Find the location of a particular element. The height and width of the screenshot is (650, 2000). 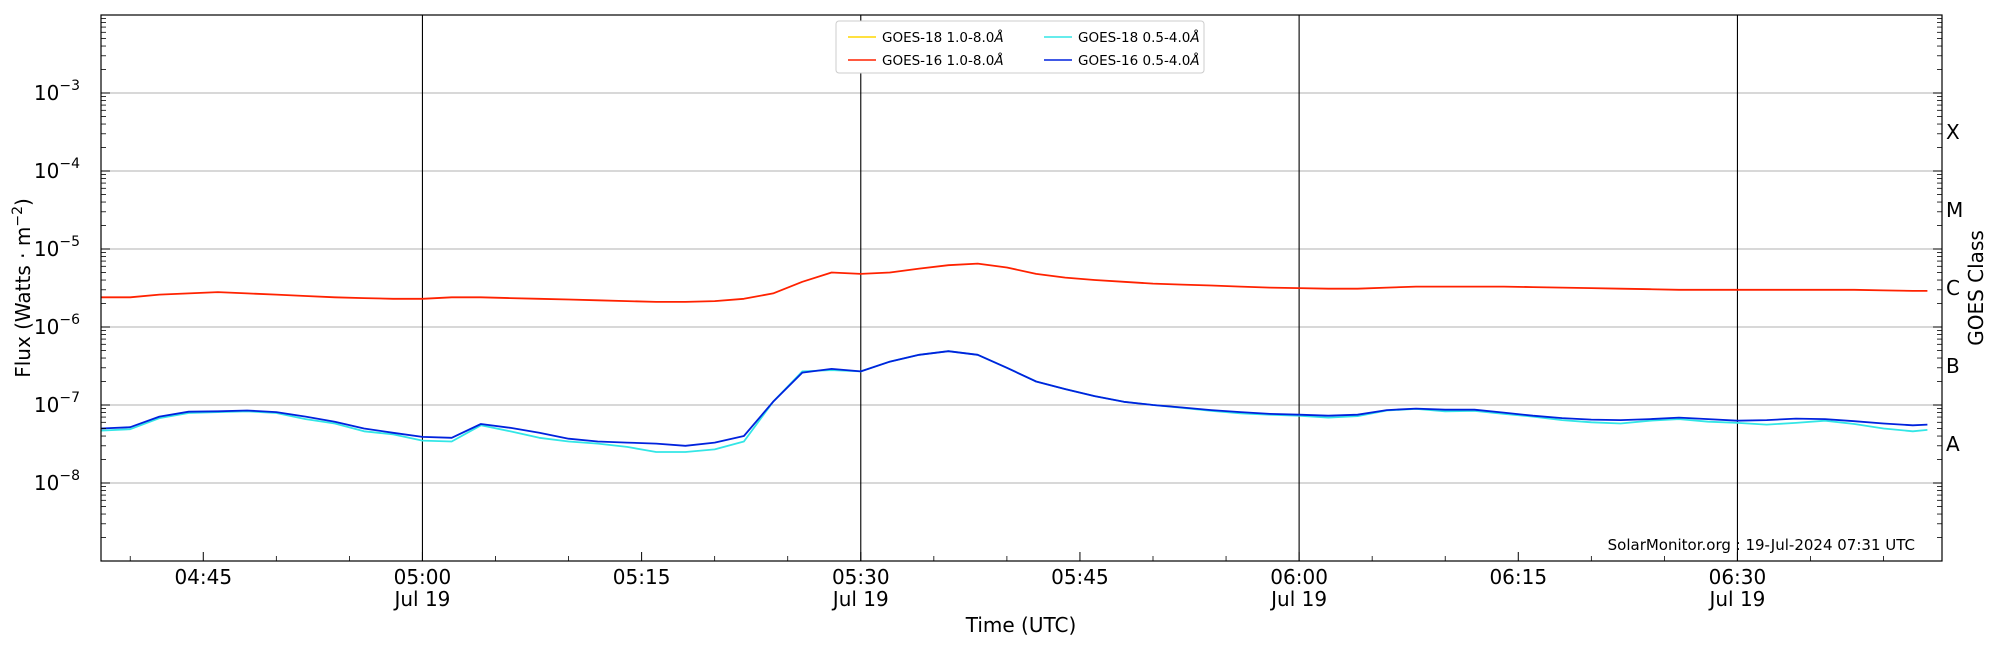

x-tick-label-4: 05:45 is located at coordinates (1080, 577).